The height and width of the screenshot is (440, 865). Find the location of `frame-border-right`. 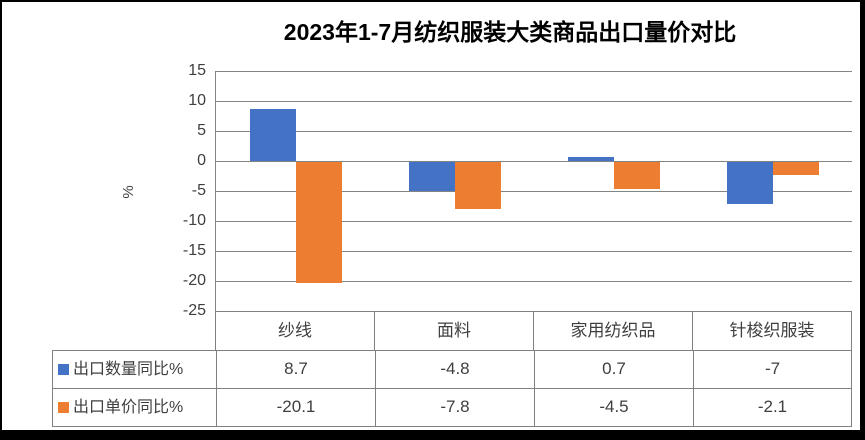

frame-border-right is located at coordinates (862, 220).